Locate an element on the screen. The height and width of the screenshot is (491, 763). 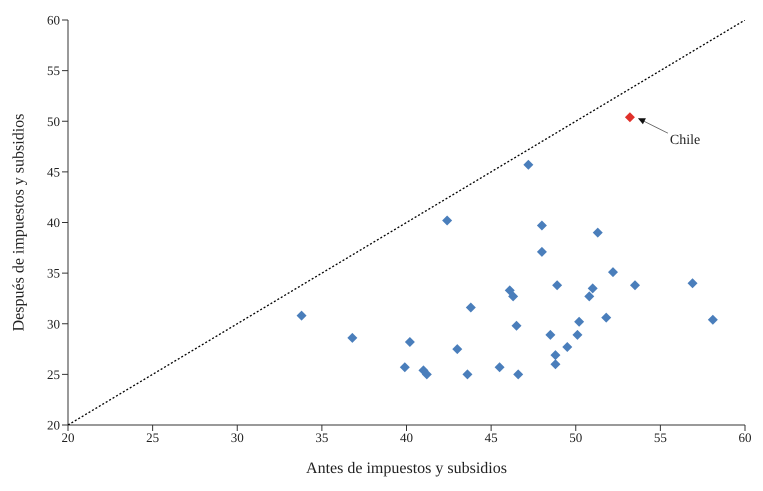
y-tick-label: 30 is located at coordinates (53, 324).